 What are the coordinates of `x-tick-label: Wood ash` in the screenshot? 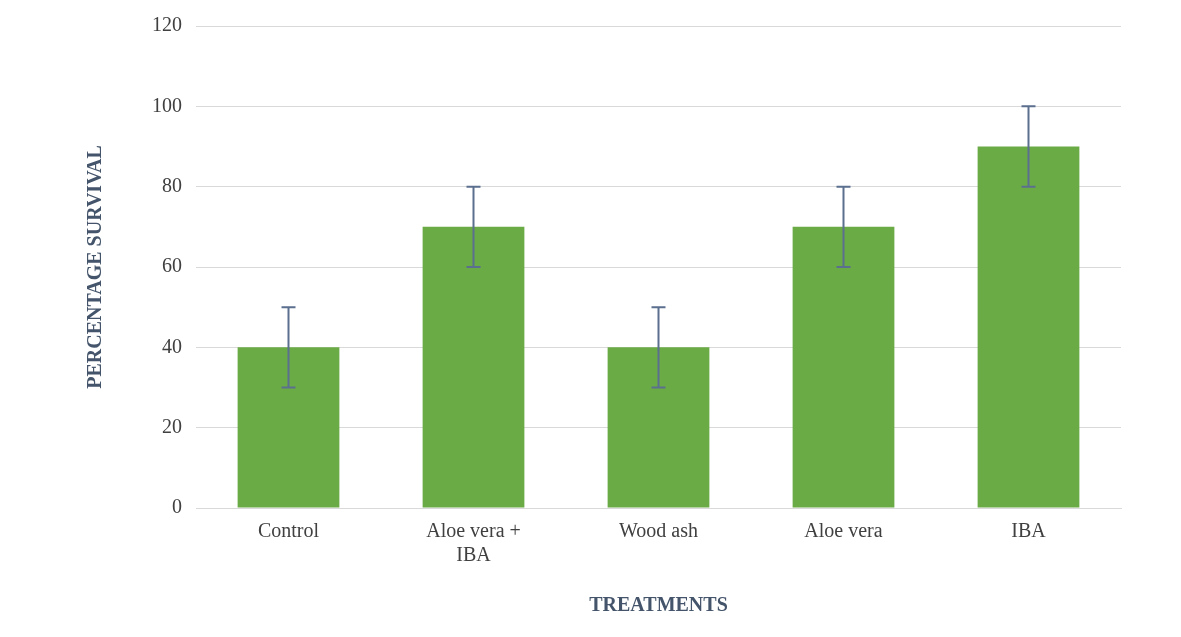 It's located at (658, 530).